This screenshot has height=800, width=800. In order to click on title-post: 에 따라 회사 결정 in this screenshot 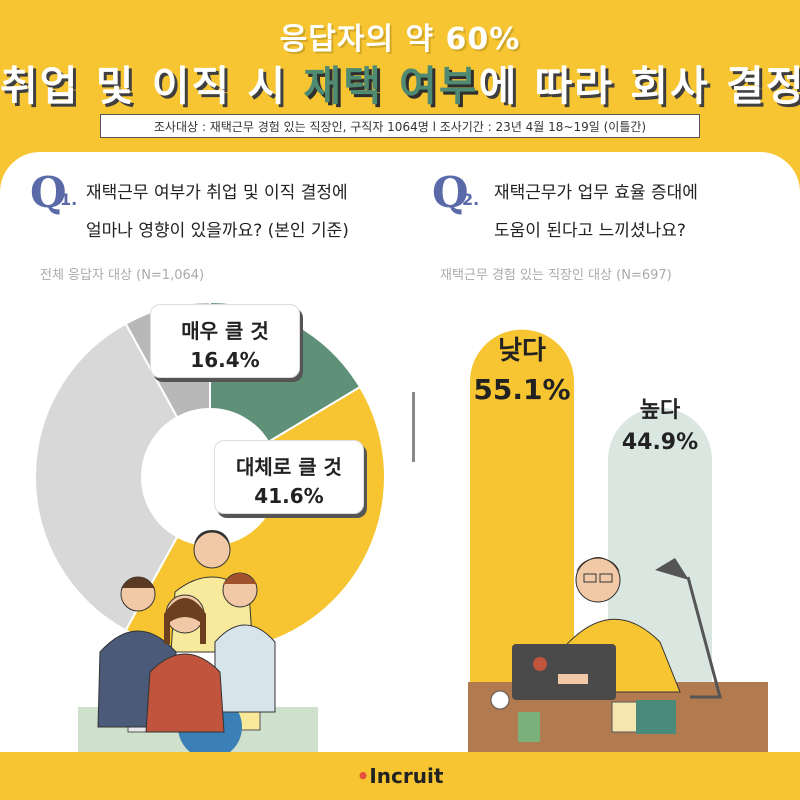, I will do `click(639, 86)`.